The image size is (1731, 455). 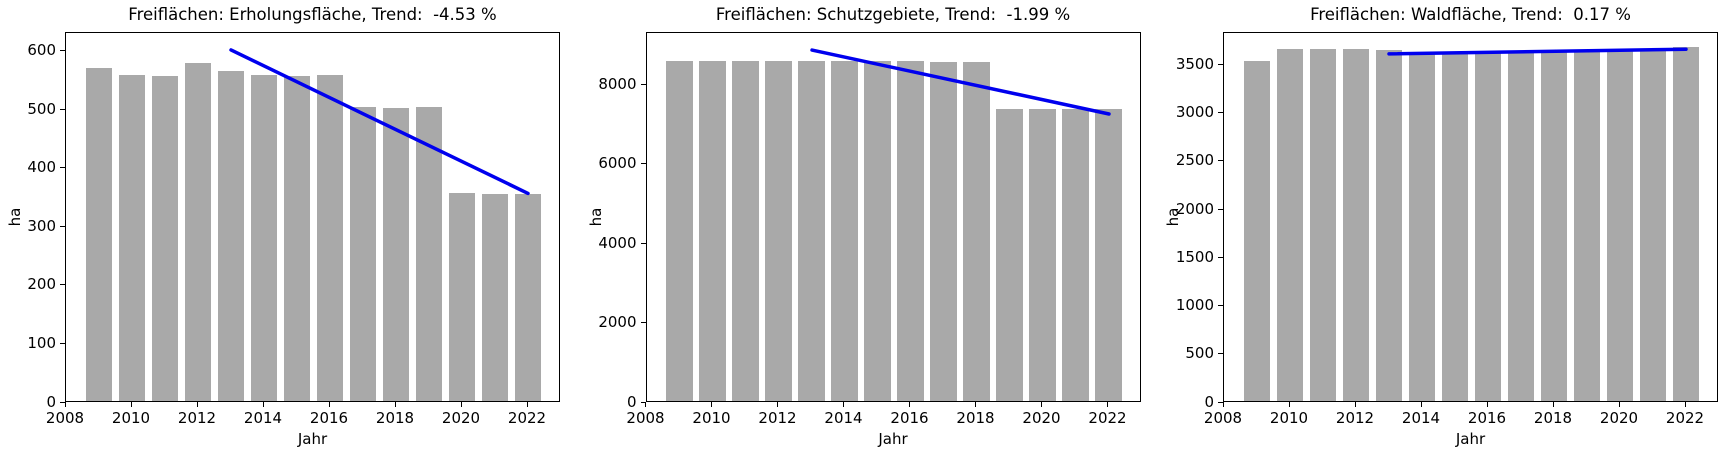 I want to click on y-tick-label-500: 500, so click(x=41, y=108).